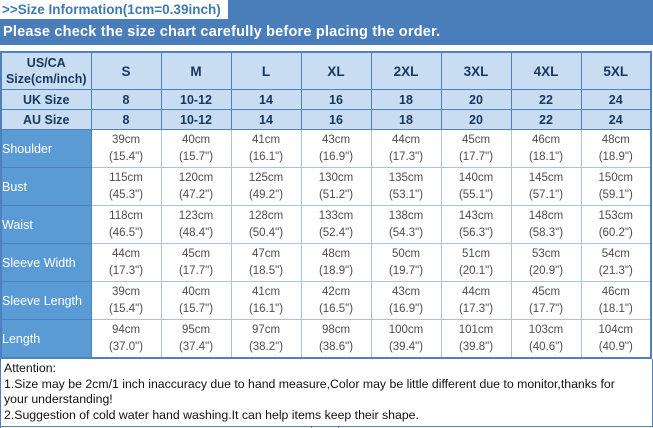 The height and width of the screenshot is (428, 653). What do you see at coordinates (336, 215) in the screenshot?
I see `value-cm: 133cm` at bounding box center [336, 215].